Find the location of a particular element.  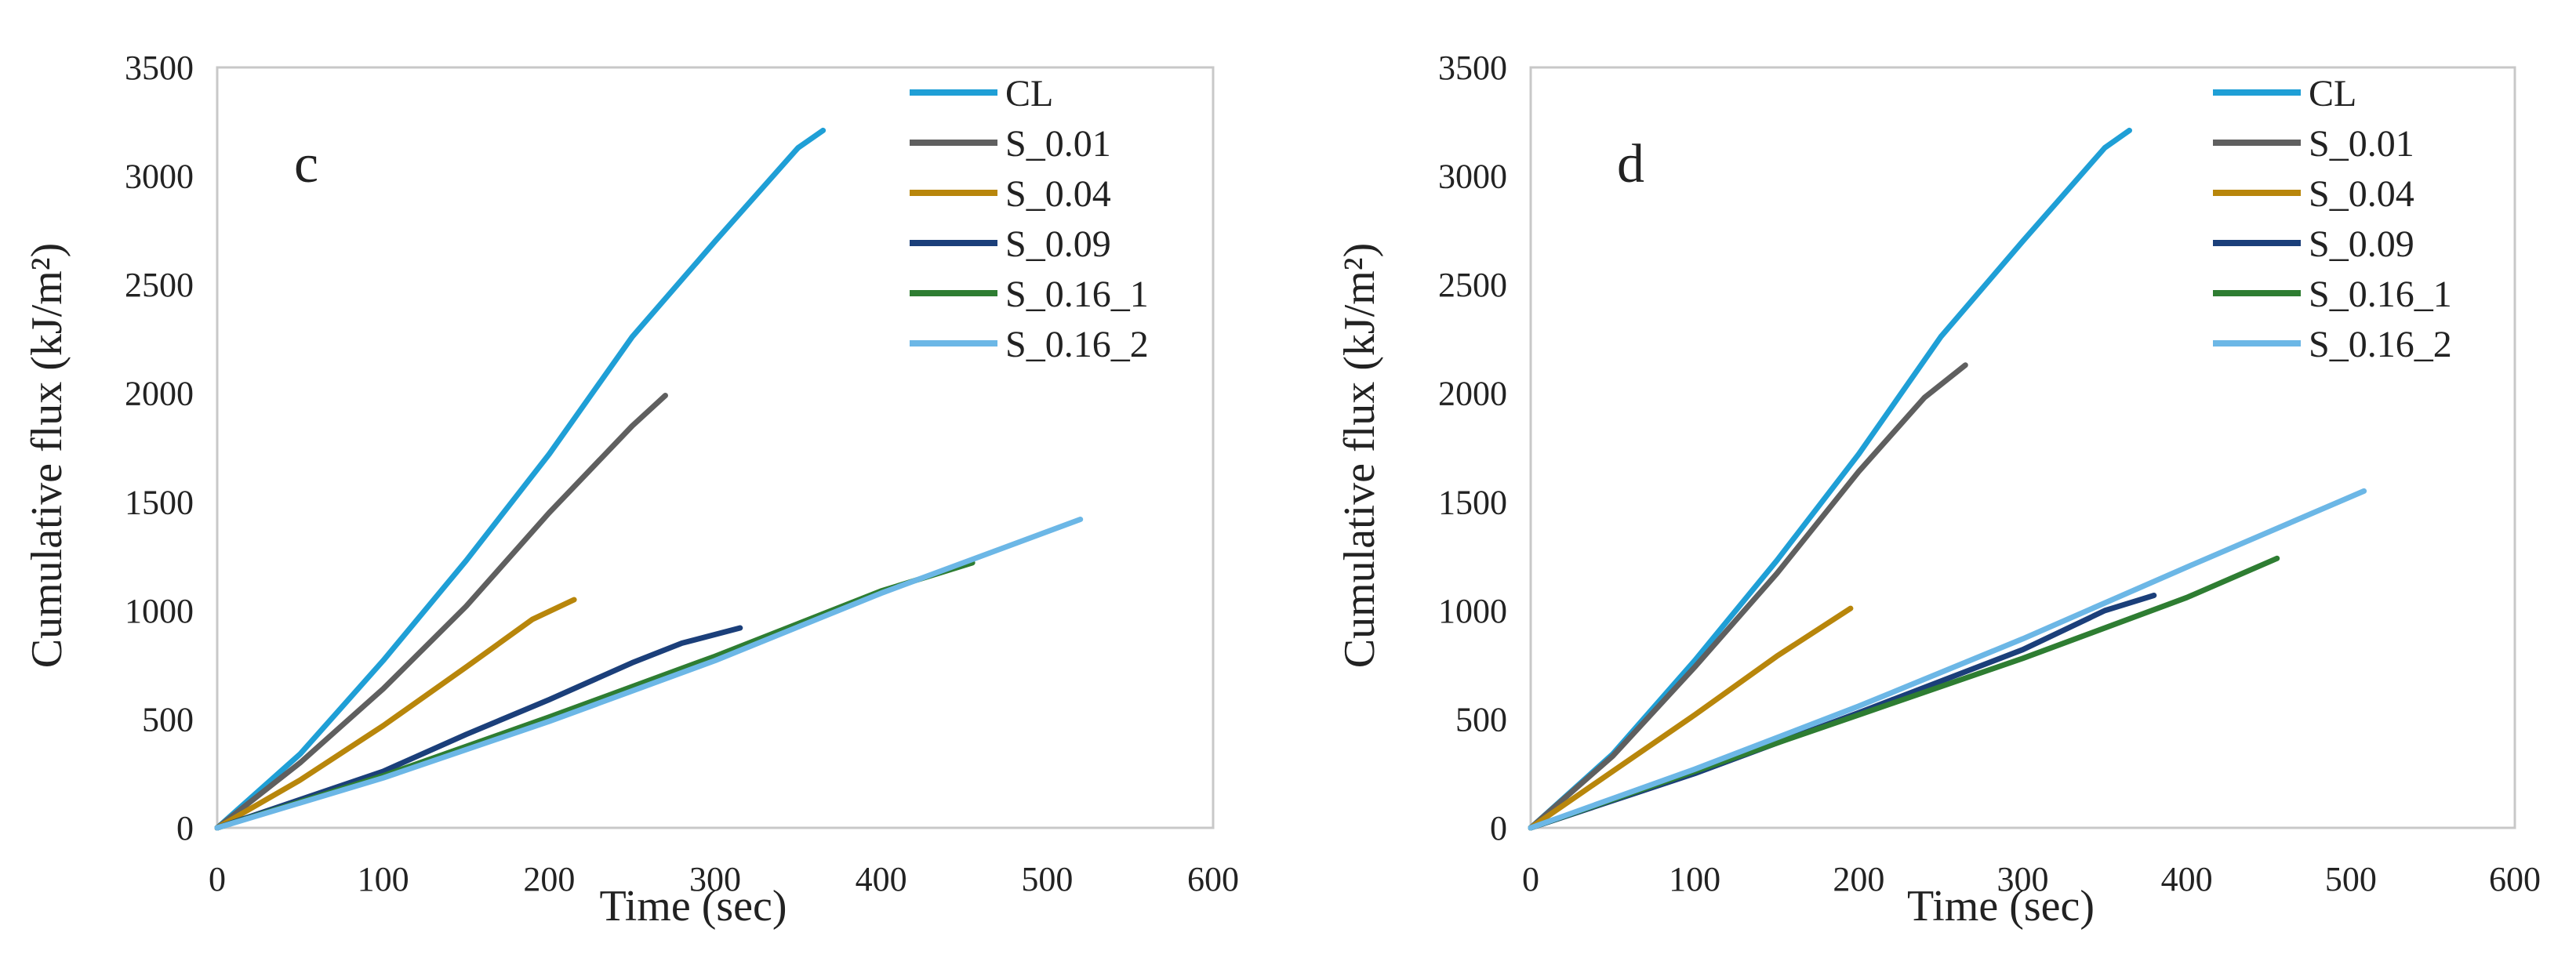

panel-letter: d is located at coordinates (1630, 164).